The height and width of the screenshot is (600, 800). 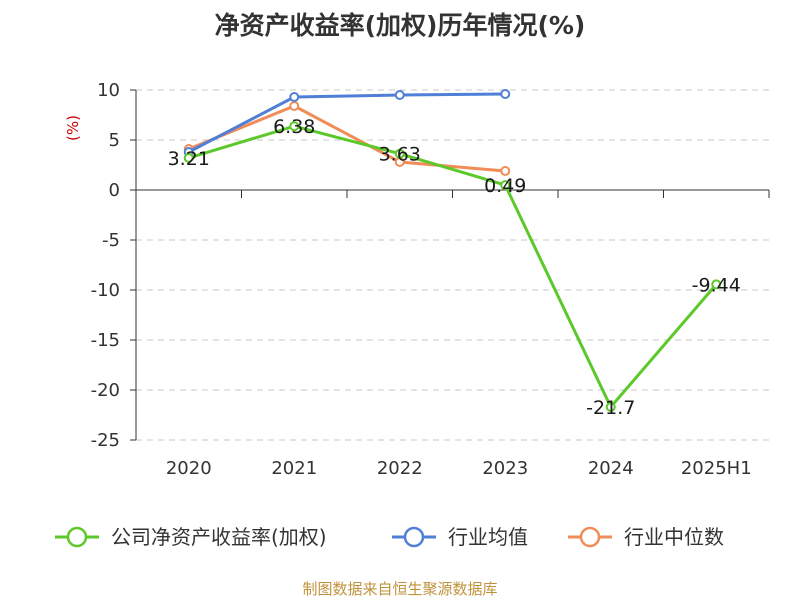 I want to click on x-tick-label: 2025H1, so click(x=716, y=468).